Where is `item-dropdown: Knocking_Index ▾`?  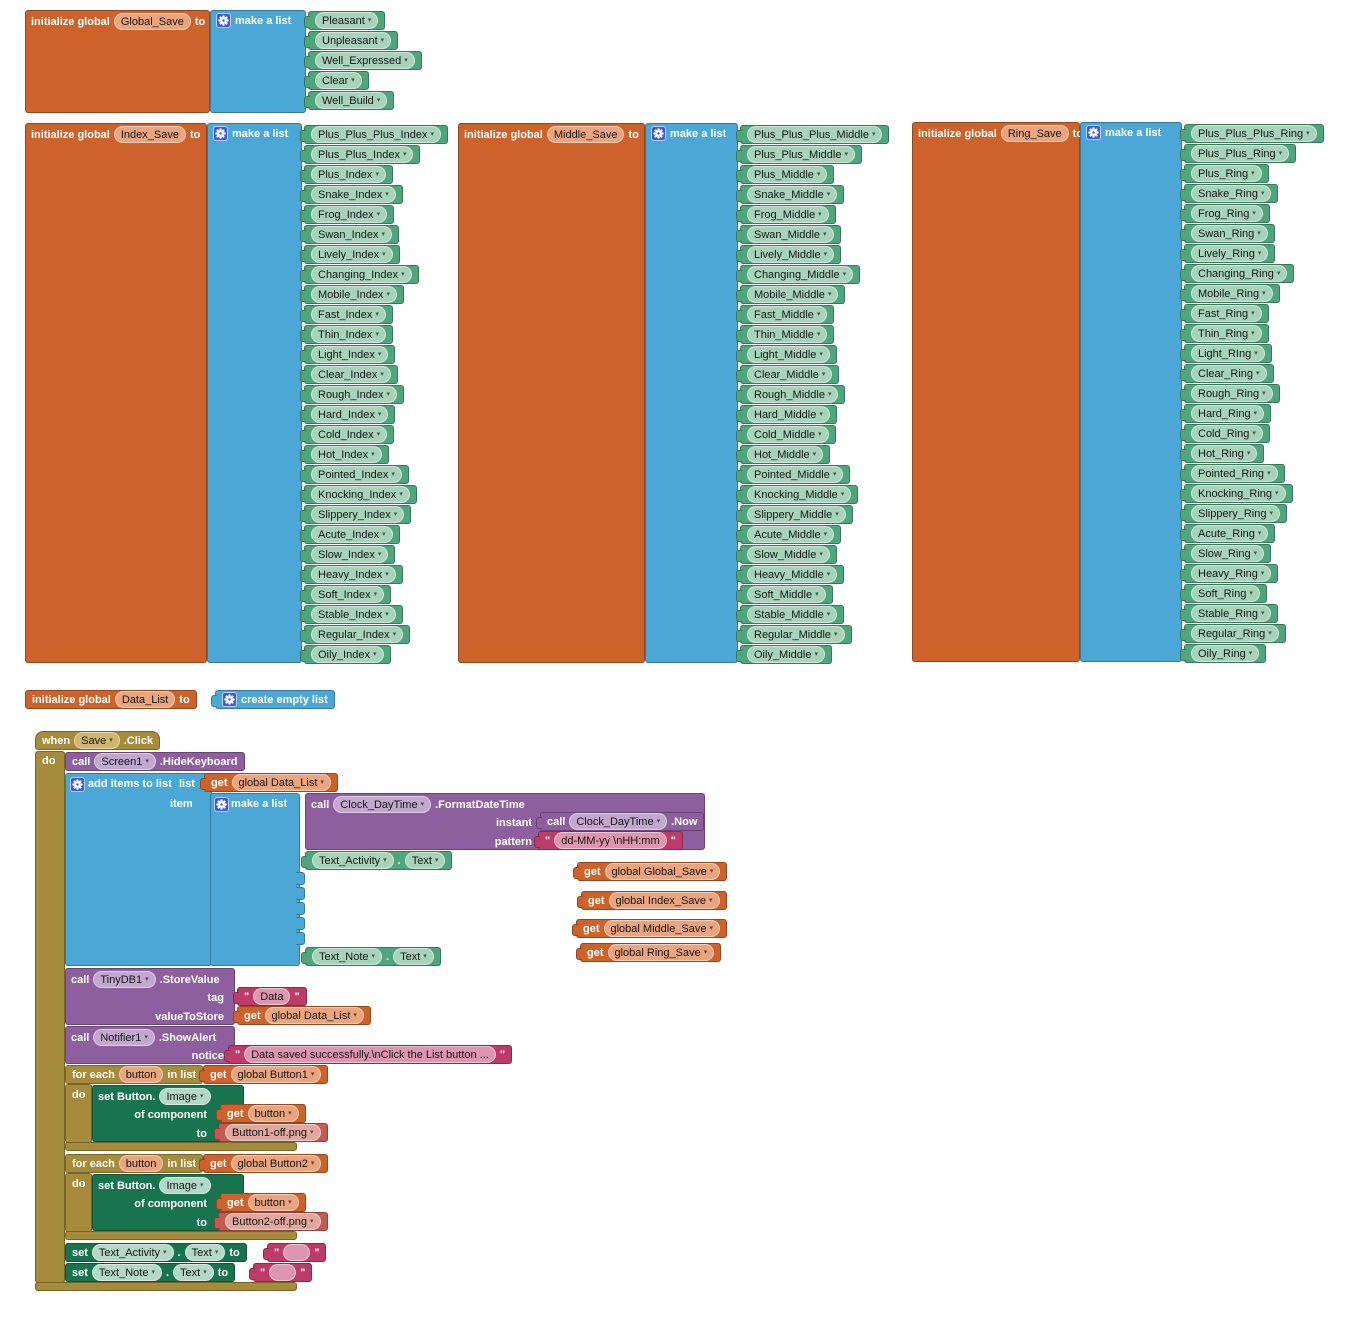
item-dropdown: Knocking_Index ▾ is located at coordinates (360, 494).